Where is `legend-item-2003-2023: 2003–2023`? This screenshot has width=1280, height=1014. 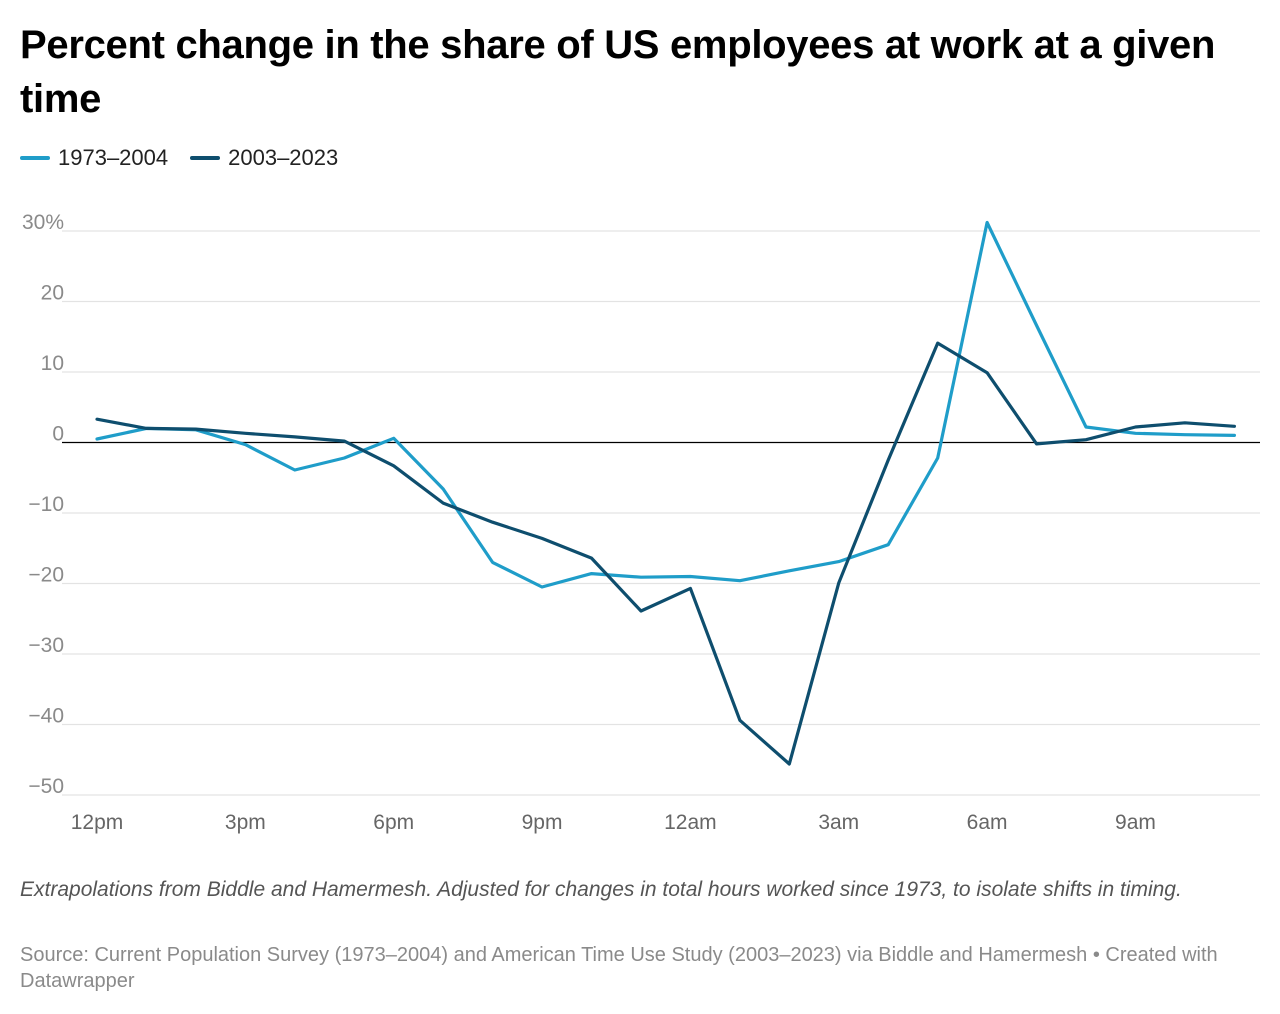
legend-item-2003-2023: 2003–2023 is located at coordinates (264, 158).